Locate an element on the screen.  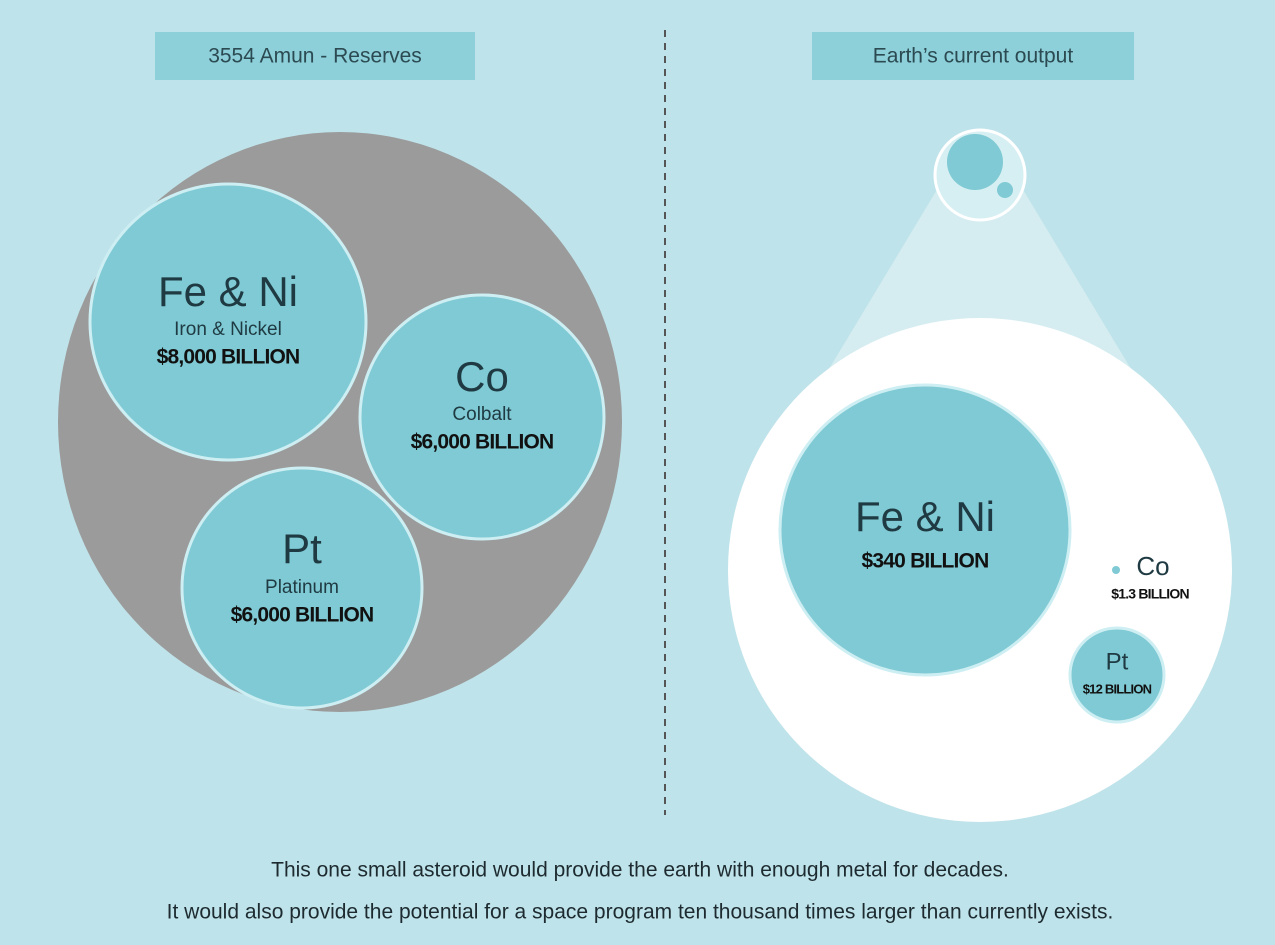
value: $12 BILLION is located at coordinates (1117, 688).